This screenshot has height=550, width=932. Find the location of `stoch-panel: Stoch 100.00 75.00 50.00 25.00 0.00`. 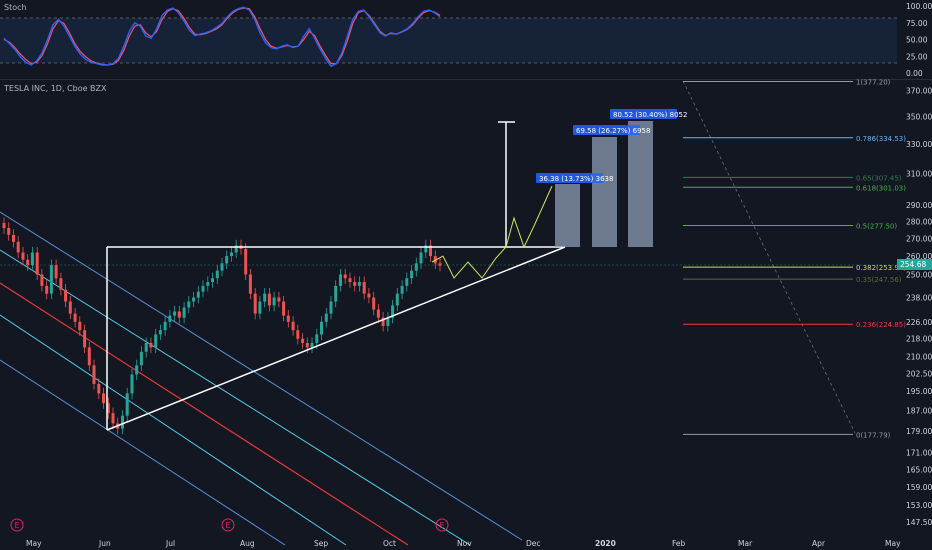

stoch-panel: Stoch 100.00 75.00 50.00 25.00 0.00 is located at coordinates (466, 39).